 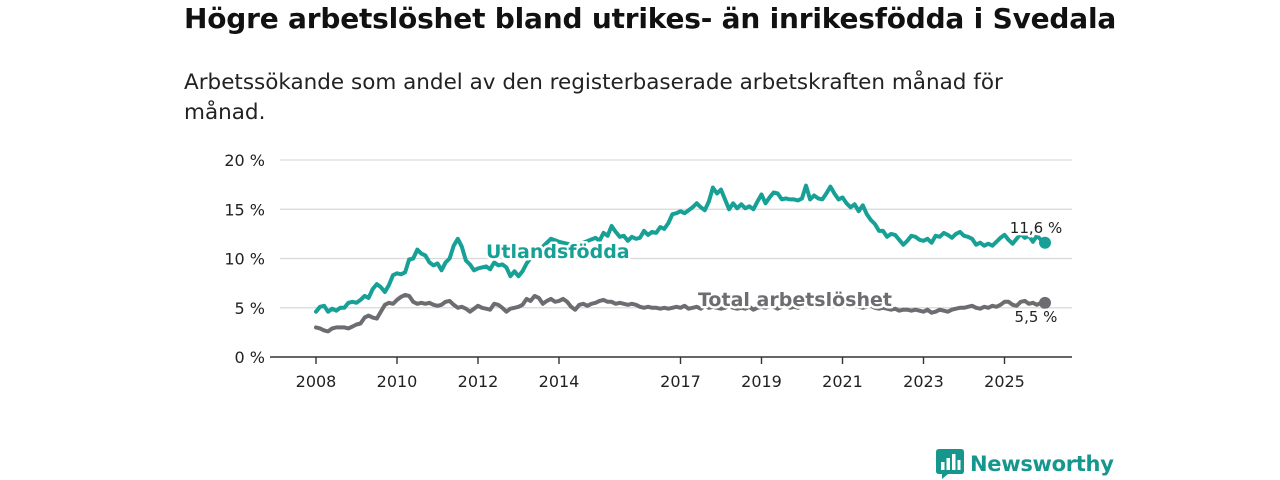 I want to click on end-point-utlandsfodda, so click(x=1045, y=242).